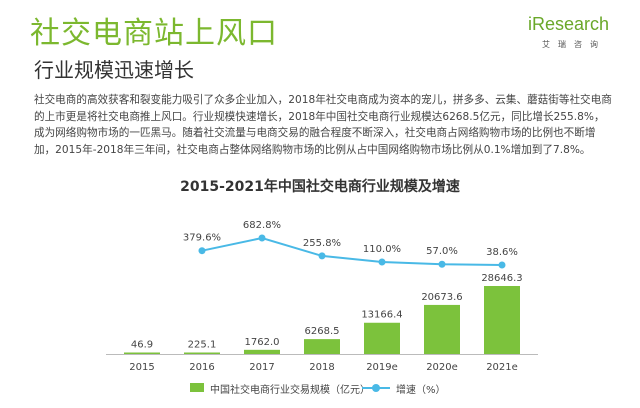 The image size is (640, 408). Describe the element at coordinates (322, 243) in the screenshot. I see `growth-label-2018: 255.8%` at that location.